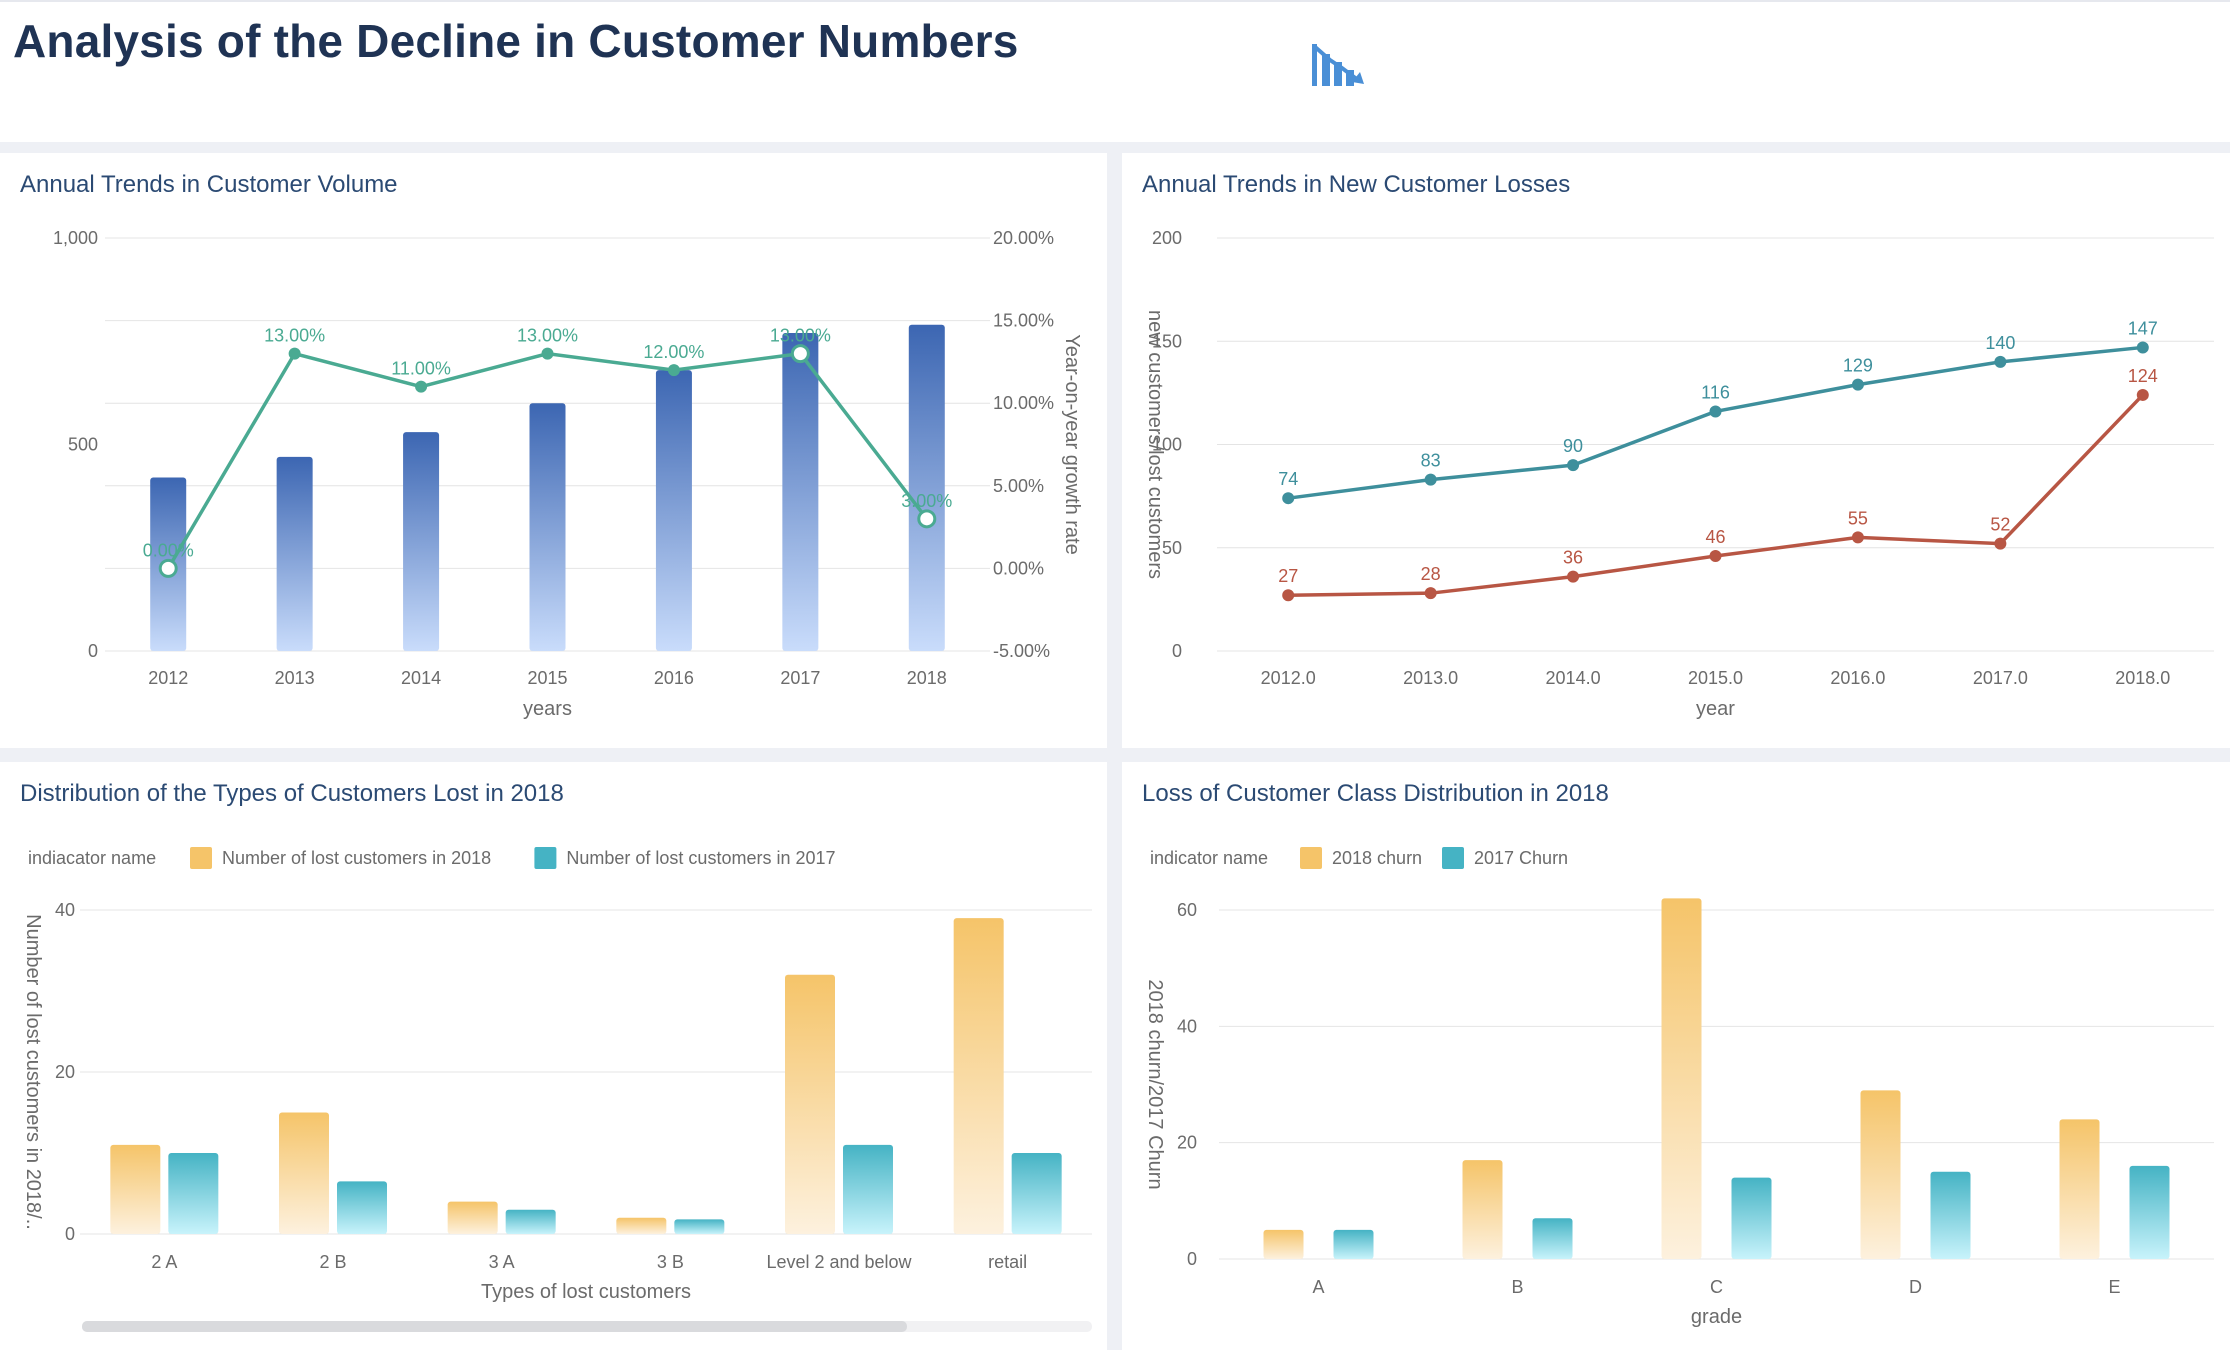 This screenshot has height=1350, width=2230. What do you see at coordinates (1187, 910) in the screenshot?
I see `y-tick-label: 60` at bounding box center [1187, 910].